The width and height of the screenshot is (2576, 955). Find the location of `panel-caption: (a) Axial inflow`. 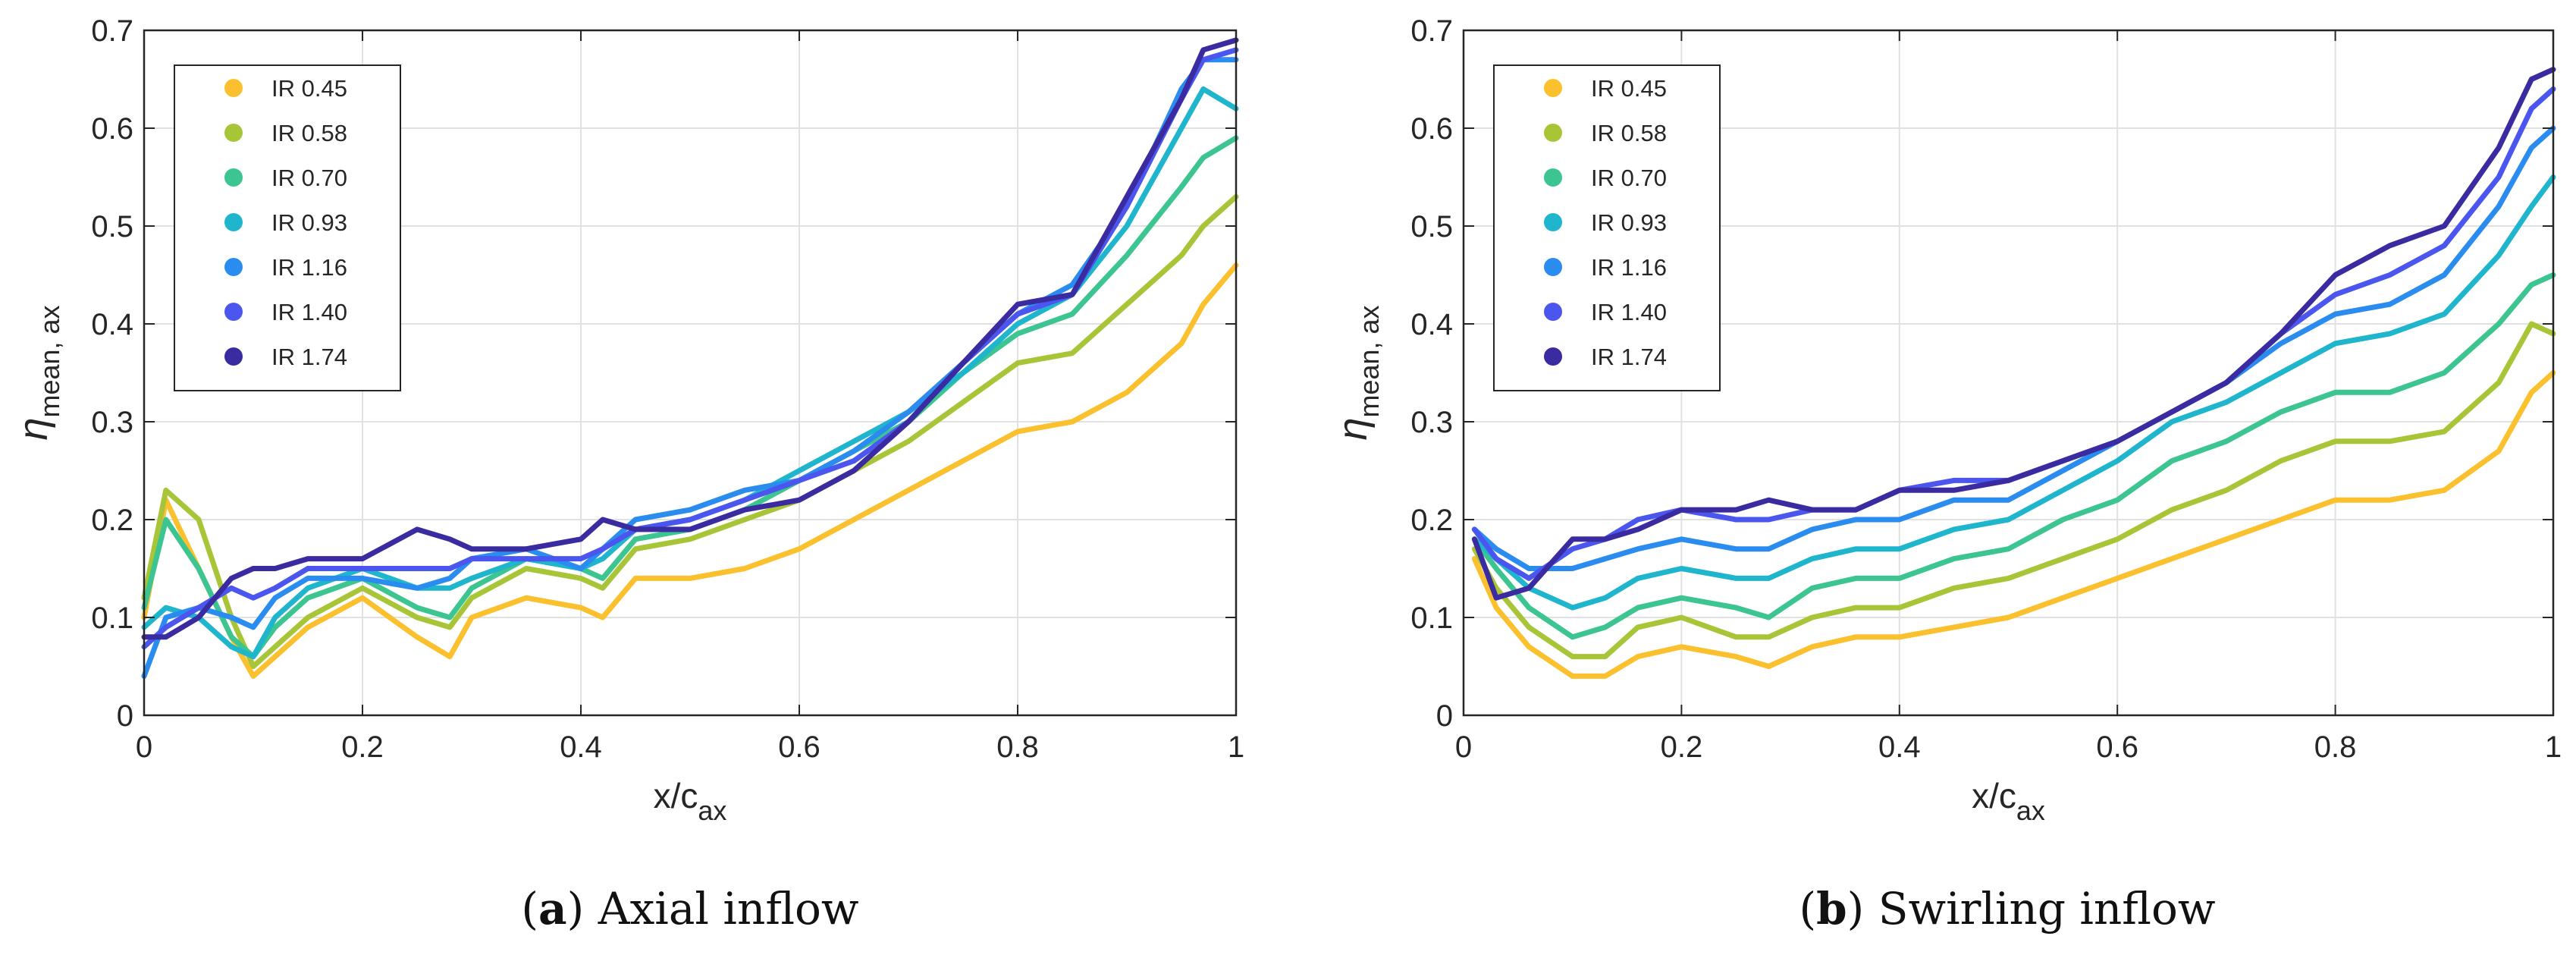

panel-caption: (a) Axial inflow is located at coordinates (689, 909).